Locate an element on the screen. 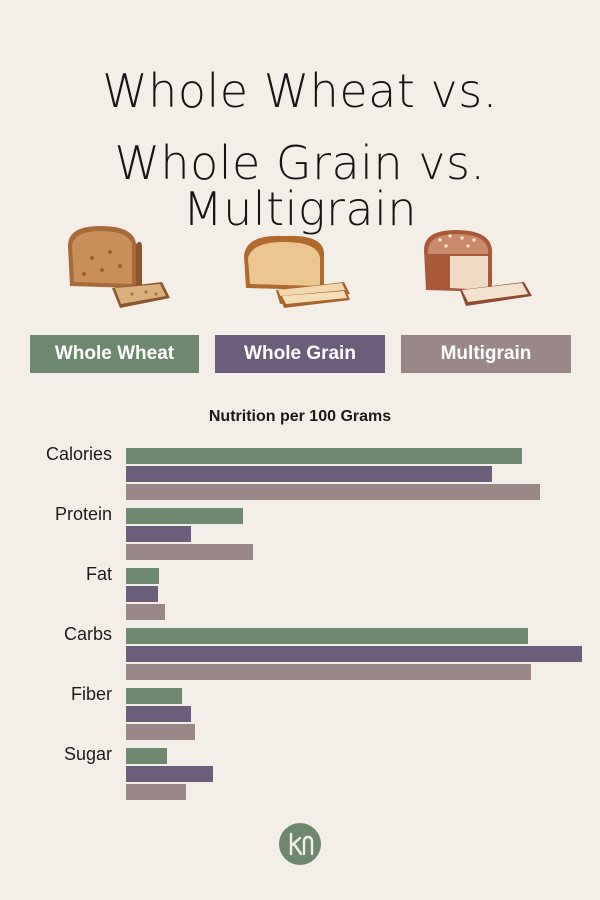 The image size is (600, 900). legend-whole-wheat: Whole Wheat is located at coordinates (114, 354).